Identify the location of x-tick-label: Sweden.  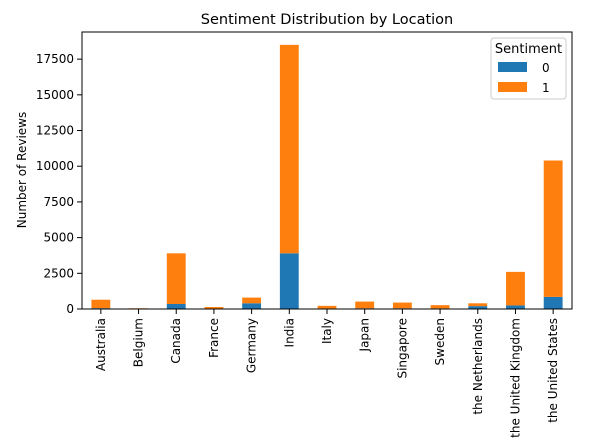
(440, 341).